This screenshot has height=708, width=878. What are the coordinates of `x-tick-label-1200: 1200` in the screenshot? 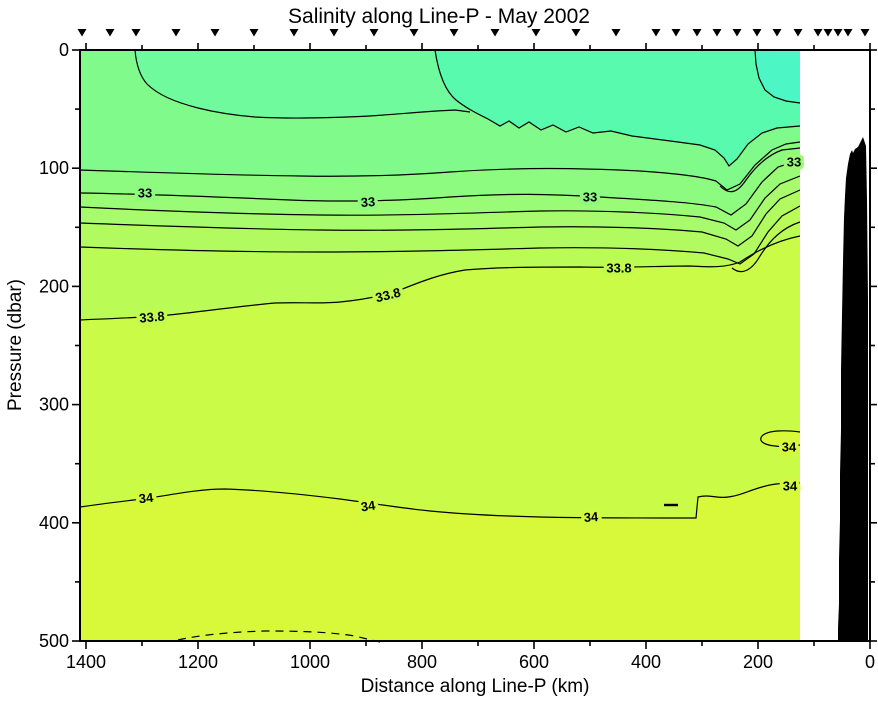 It's located at (198, 662).